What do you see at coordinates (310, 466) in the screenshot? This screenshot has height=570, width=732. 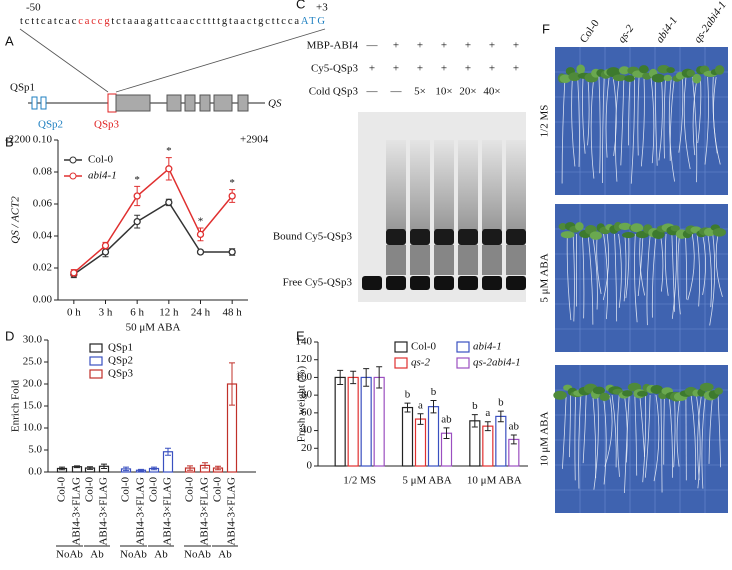 I see `y-tick-label: 0` at bounding box center [310, 466].